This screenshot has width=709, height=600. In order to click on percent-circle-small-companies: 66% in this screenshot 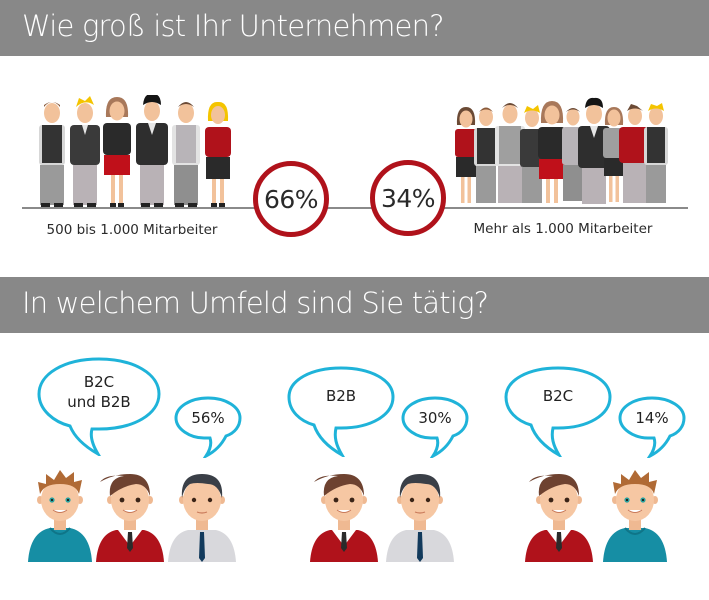, I will do `click(291, 199)`.